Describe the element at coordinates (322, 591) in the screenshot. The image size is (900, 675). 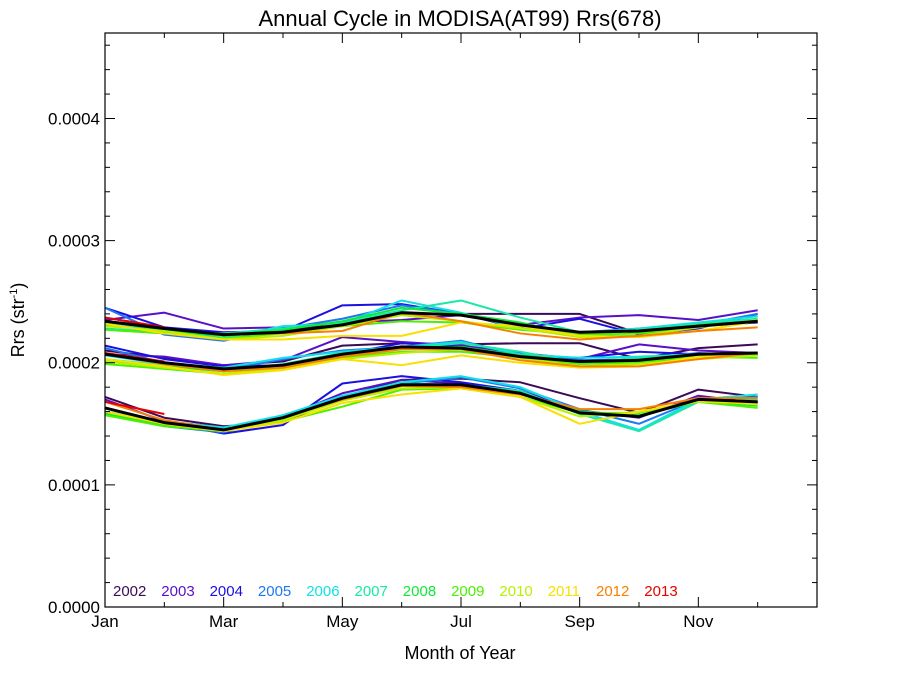
I see `legend-item-2006: 2006` at that location.